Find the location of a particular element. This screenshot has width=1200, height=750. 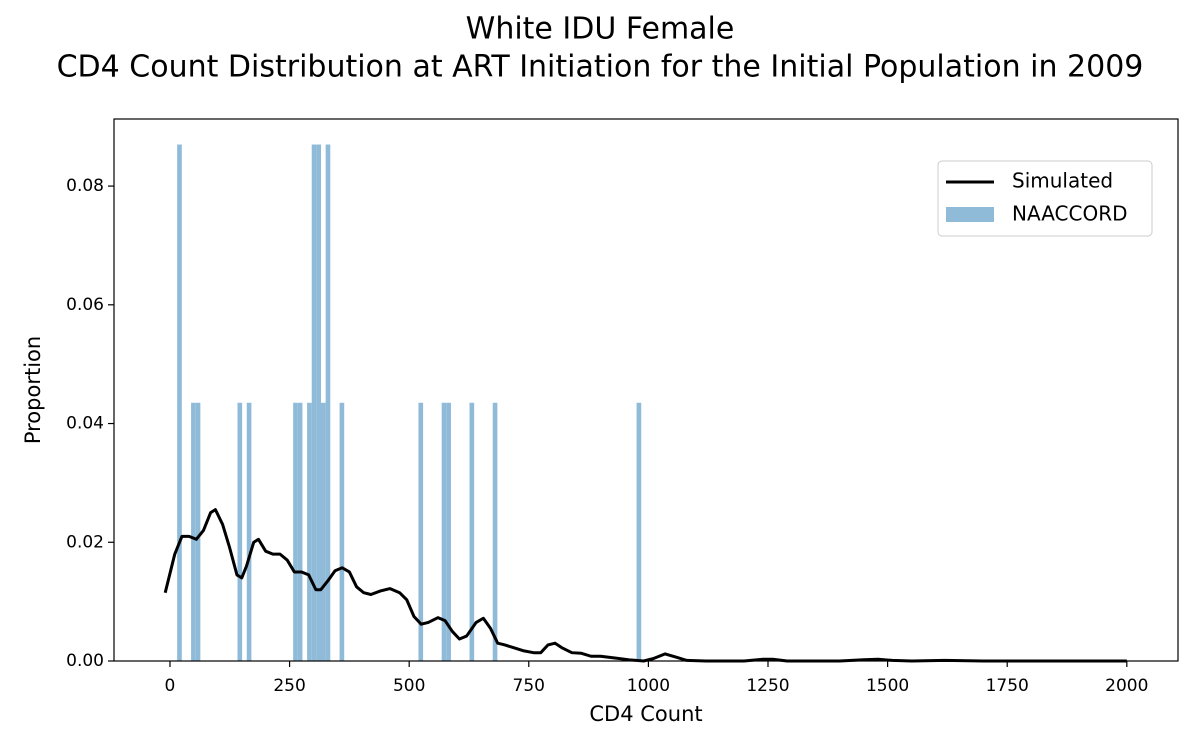

x-tick-label: 0 is located at coordinates (170, 686).